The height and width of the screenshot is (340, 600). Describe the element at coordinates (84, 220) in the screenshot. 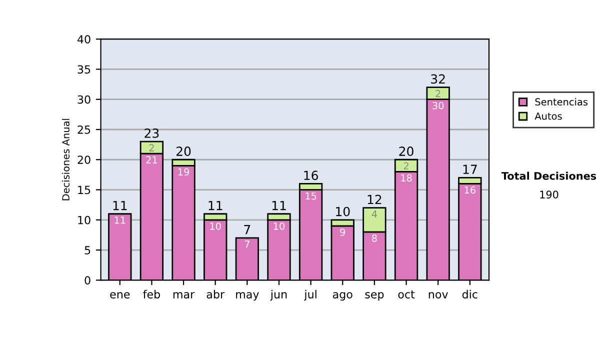

I see `y-tick-label: 10` at that location.